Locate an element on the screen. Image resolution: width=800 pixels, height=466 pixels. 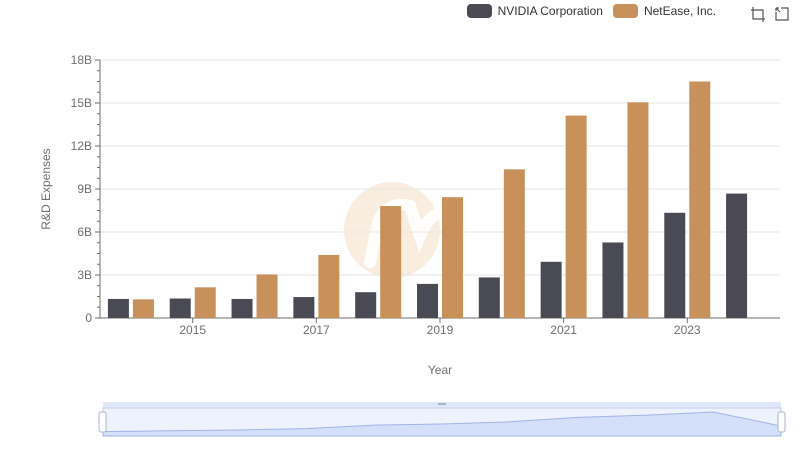
legend-item-nvidia: NVIDIA Corporation is located at coordinates (534, 11).